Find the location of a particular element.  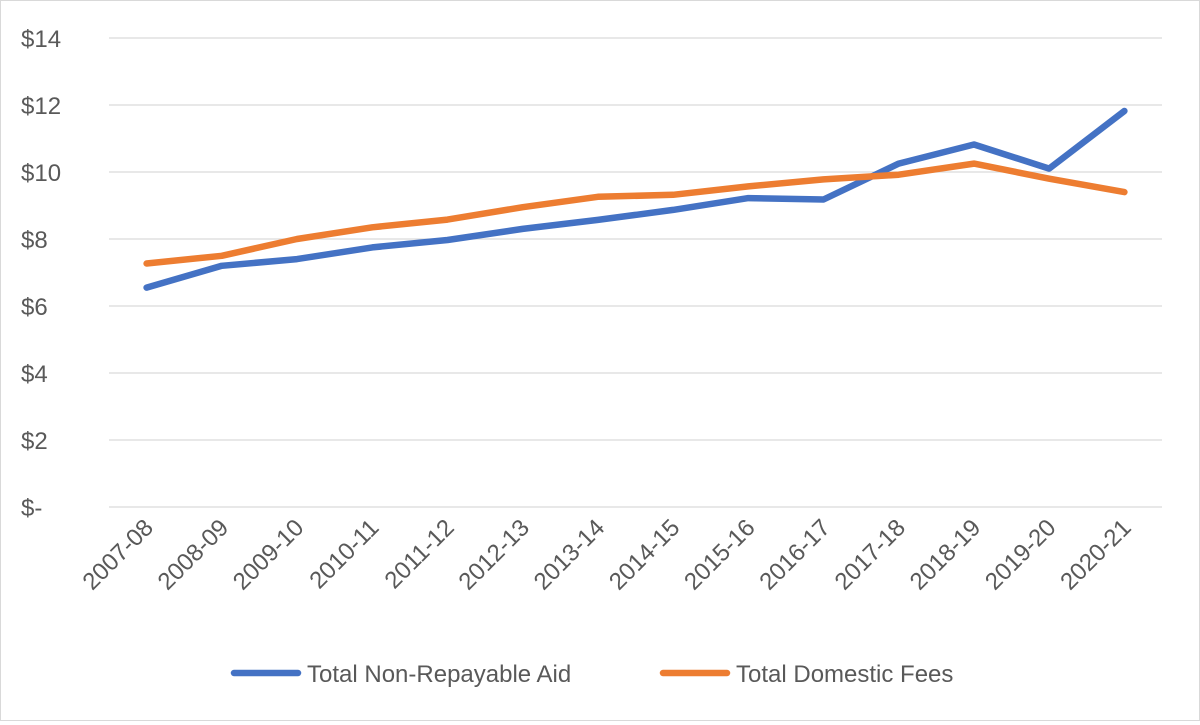

x-tick-label: 2015-16 is located at coordinates (719, 554).